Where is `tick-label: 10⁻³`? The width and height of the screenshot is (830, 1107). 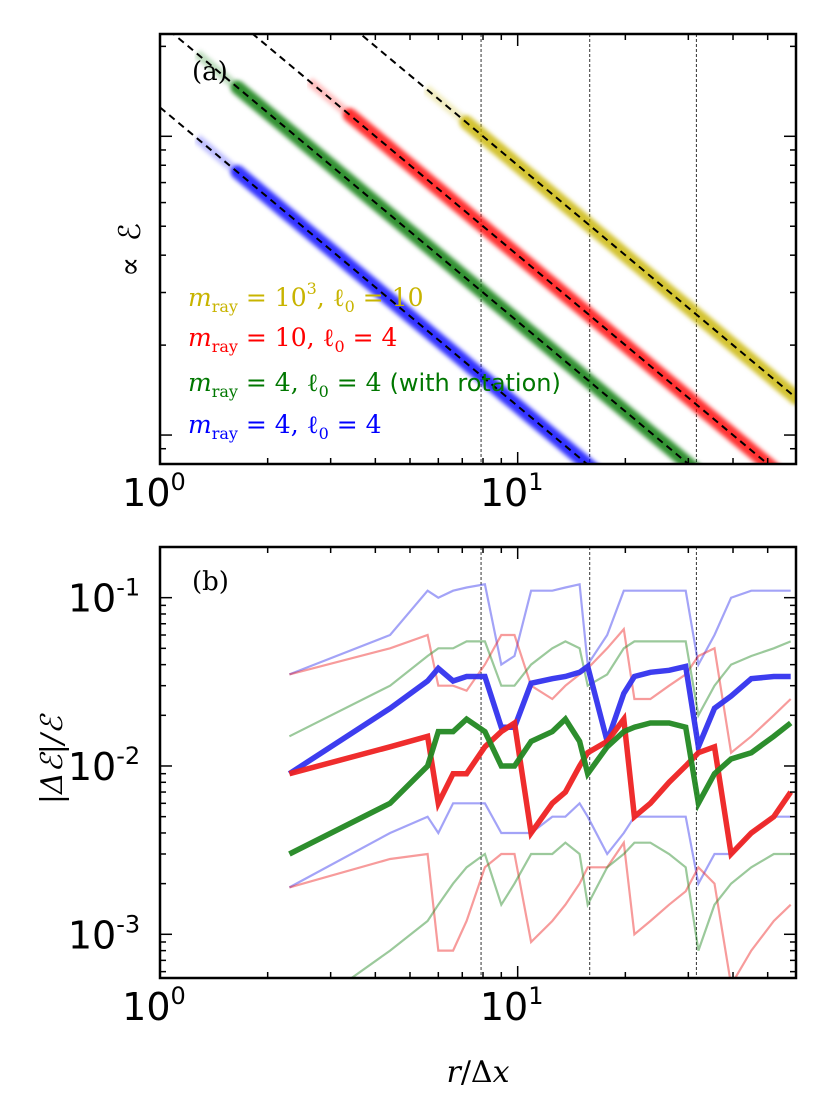
tick-label: 10⁻³ is located at coordinates (104, 933).